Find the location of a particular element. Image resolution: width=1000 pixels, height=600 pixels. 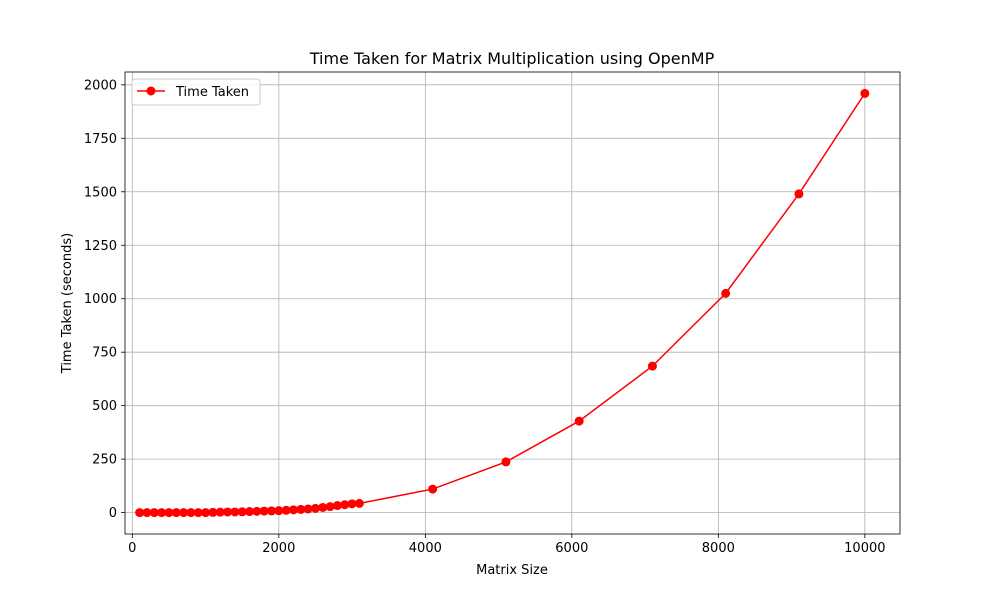

y-tick-label: 0 is located at coordinates (113, 513).